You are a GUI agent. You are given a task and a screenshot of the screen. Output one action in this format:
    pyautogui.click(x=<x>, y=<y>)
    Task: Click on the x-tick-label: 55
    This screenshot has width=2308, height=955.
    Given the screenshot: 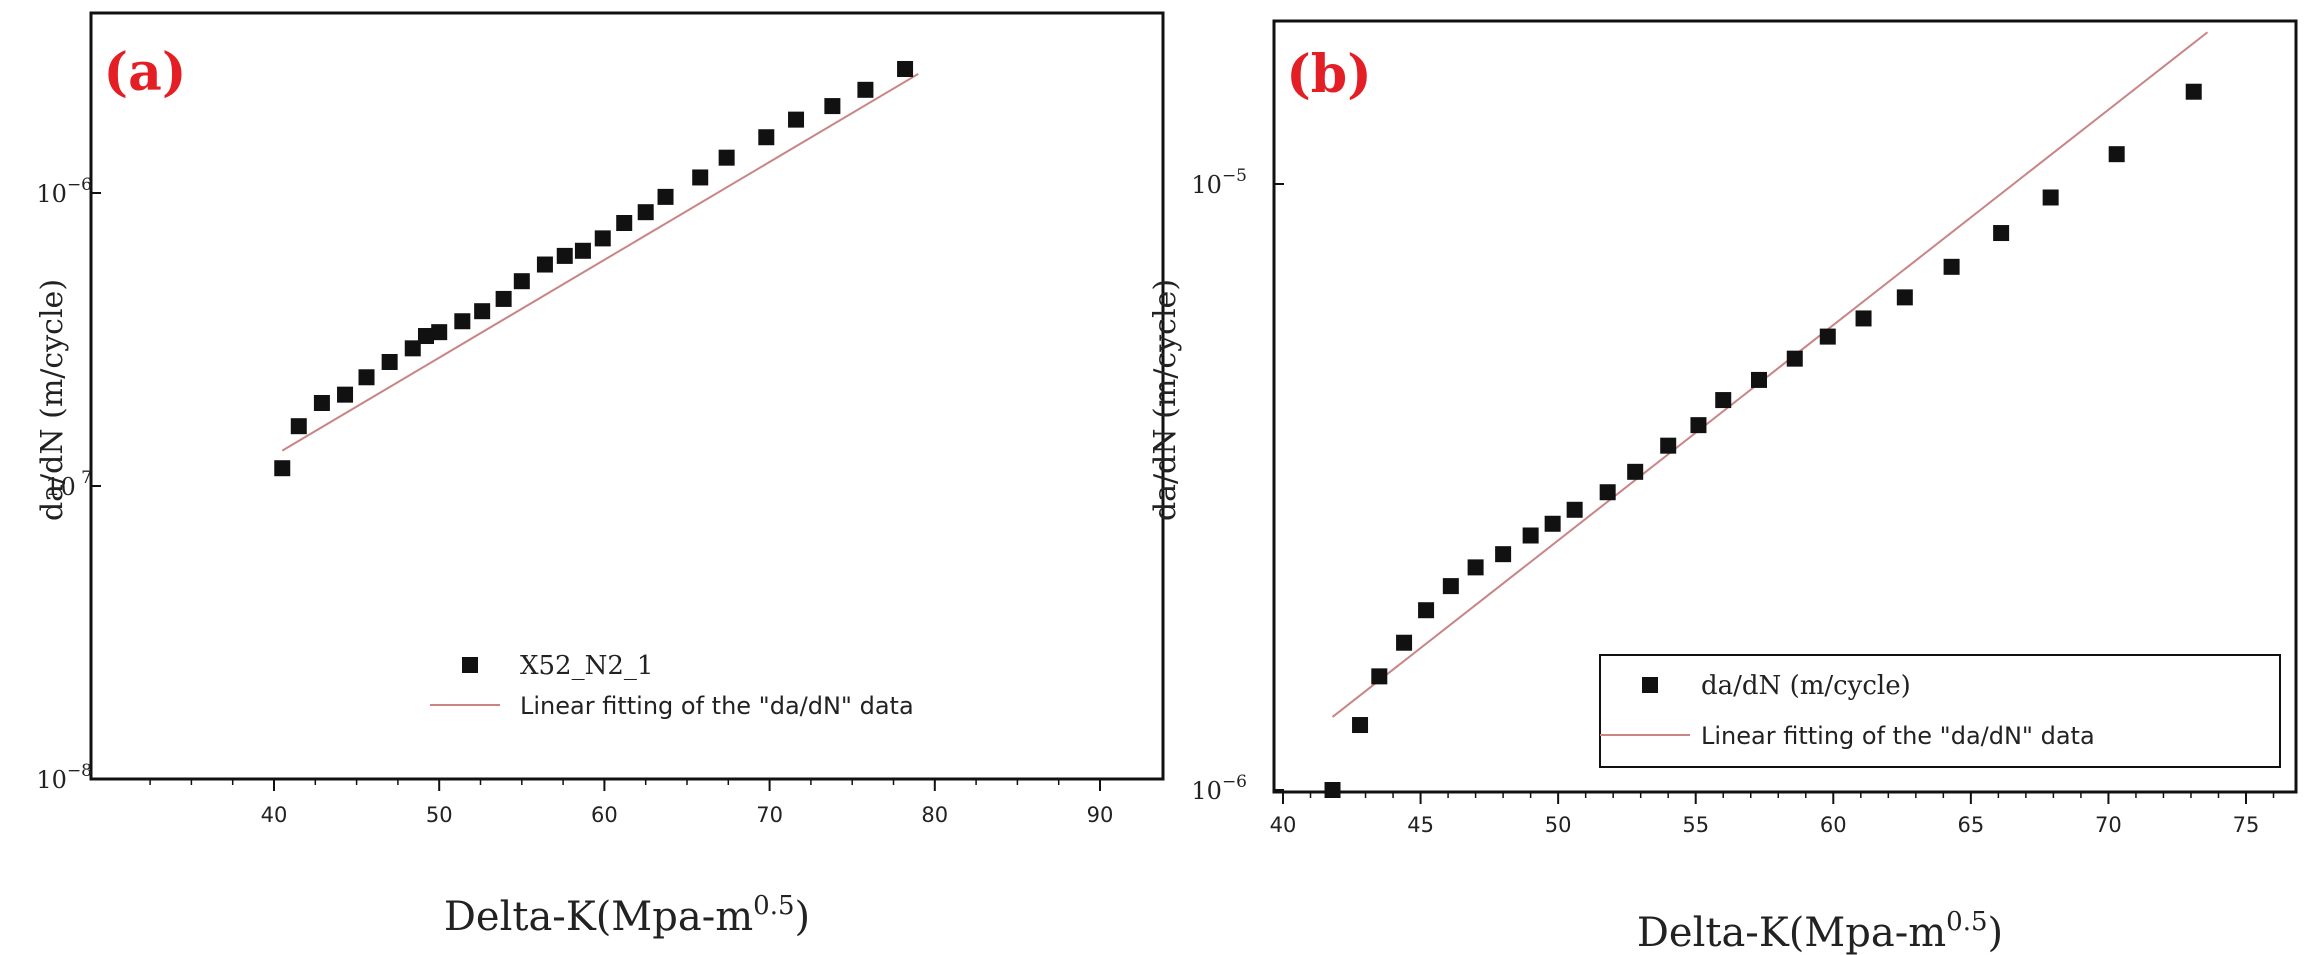 What is the action you would take?
    pyautogui.click(x=1695, y=825)
    